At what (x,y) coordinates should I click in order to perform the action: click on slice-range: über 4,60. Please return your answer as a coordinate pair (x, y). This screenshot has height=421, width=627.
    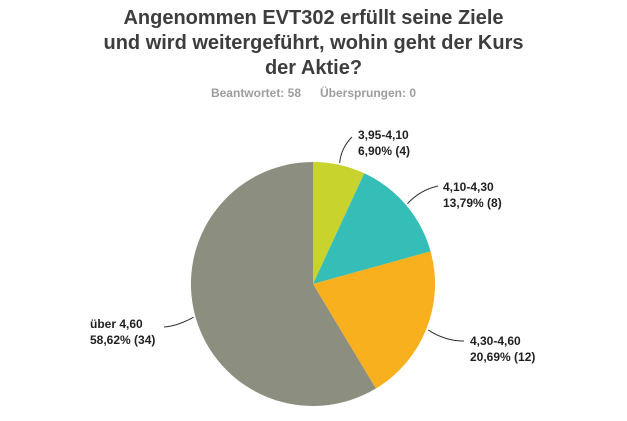
    Looking at the image, I should click on (116, 324).